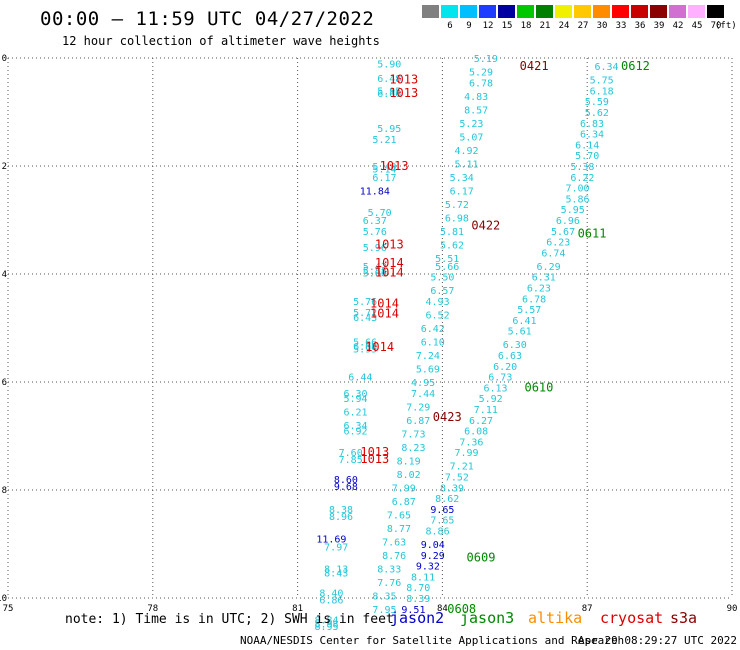 The width and height of the screenshot is (740, 650). Describe the element at coordinates (491, 399) in the screenshot. I see `wave-height-value: 5.92` at that location.